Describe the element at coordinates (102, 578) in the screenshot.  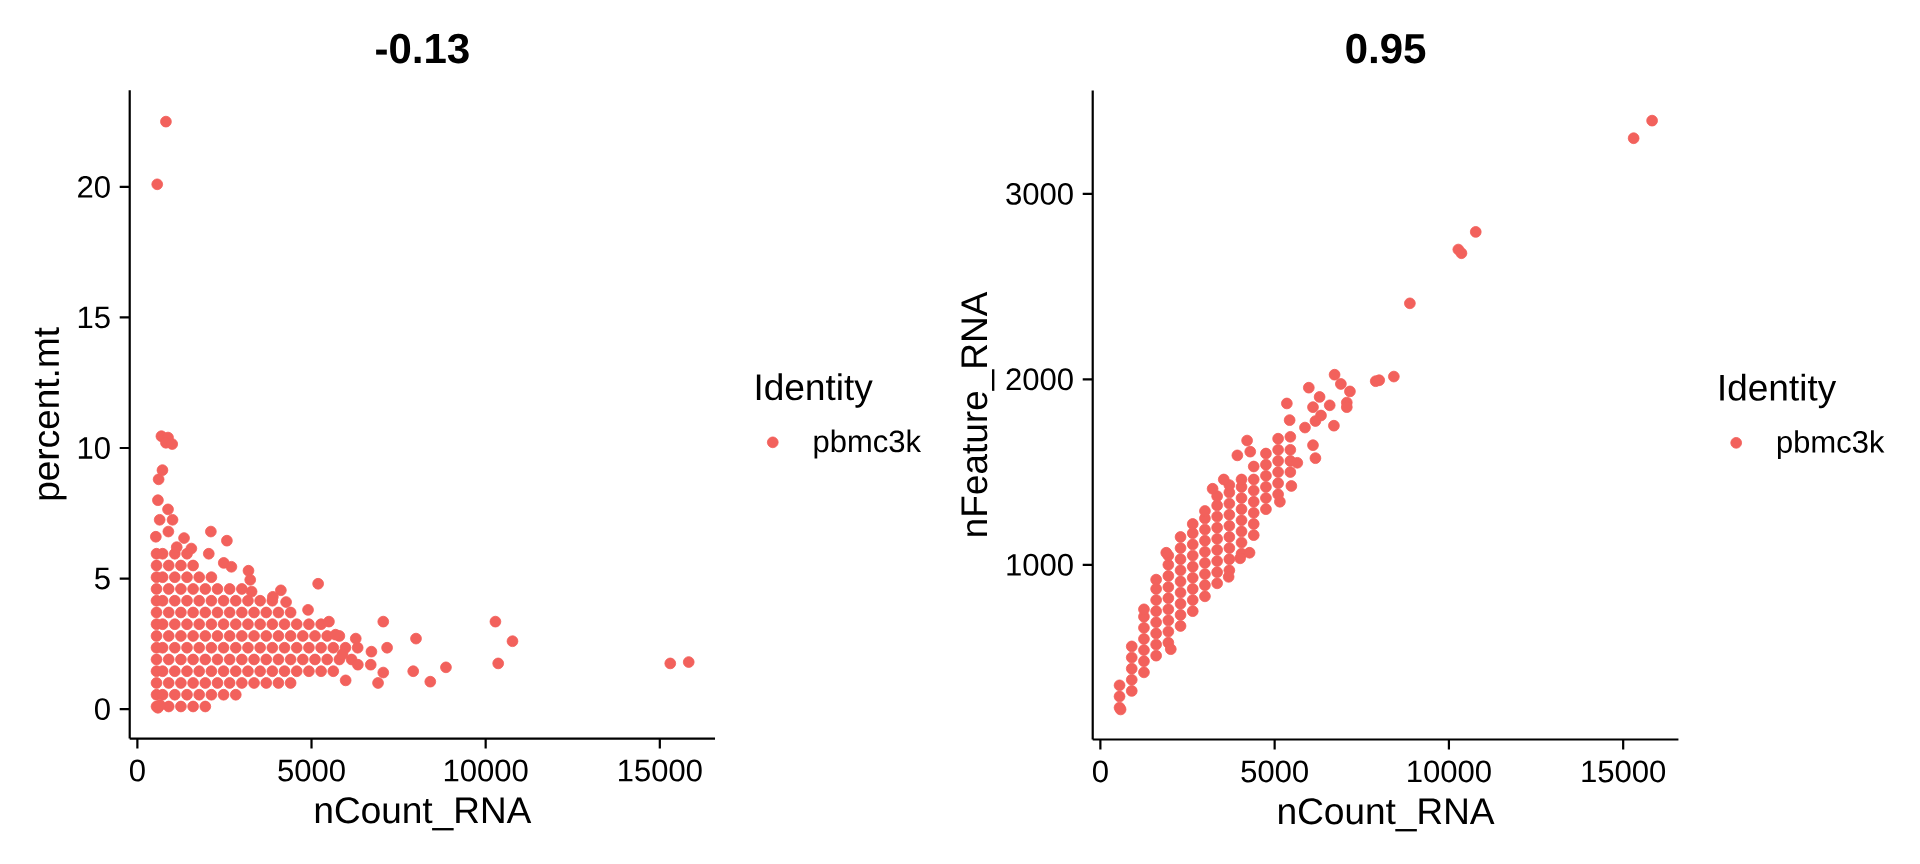
I see `y-tick-label: 5` at that location.